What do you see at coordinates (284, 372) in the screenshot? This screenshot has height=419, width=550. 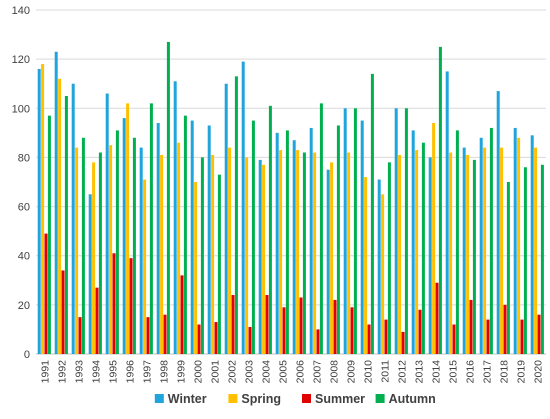 I see `x-tick-label: 2005` at bounding box center [284, 372].